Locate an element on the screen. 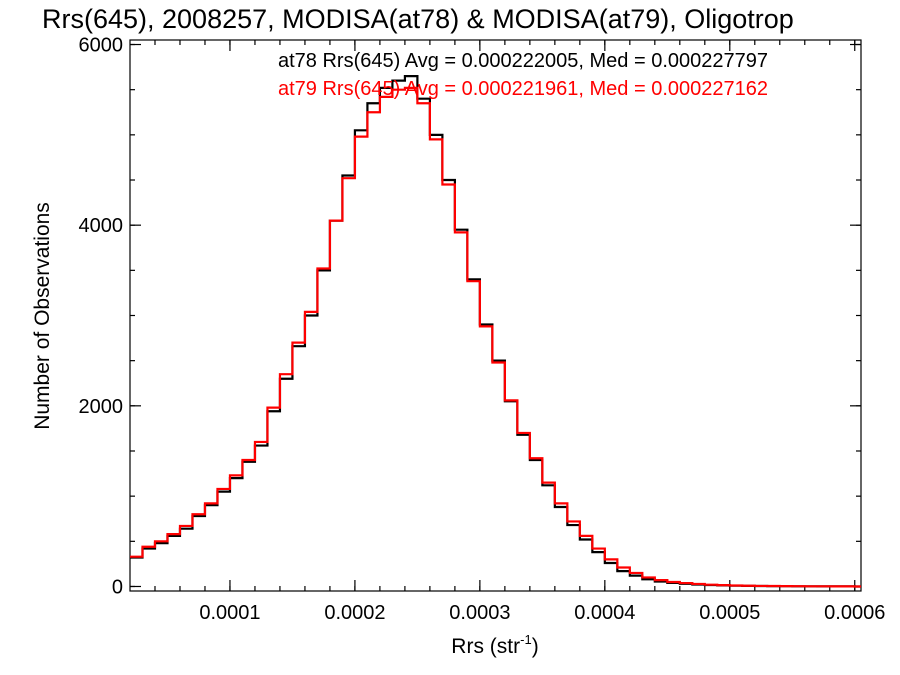 The width and height of the screenshot is (900, 675). y-tick-label: 0 is located at coordinates (117, 587).